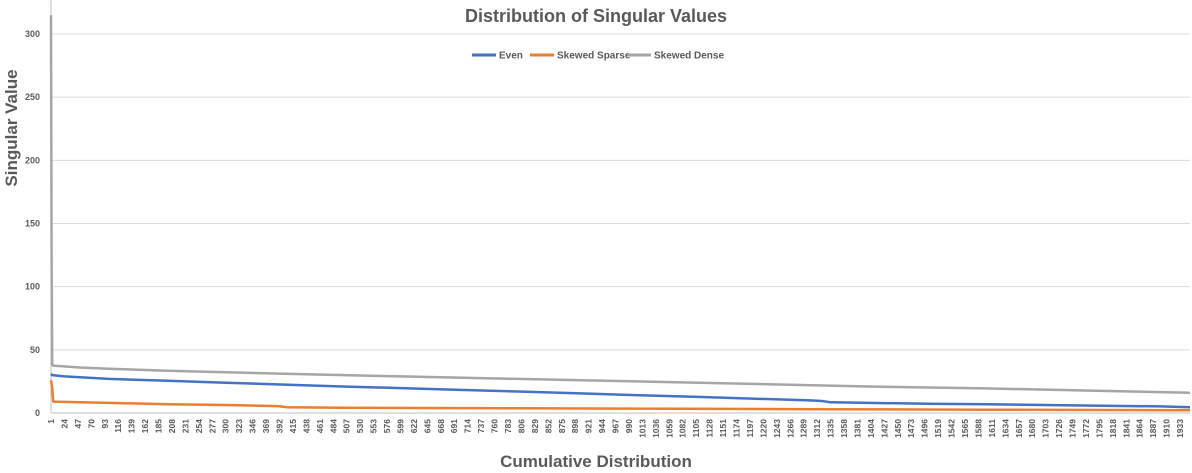  I want to click on x-tick-label: 392, so click(280, 426).